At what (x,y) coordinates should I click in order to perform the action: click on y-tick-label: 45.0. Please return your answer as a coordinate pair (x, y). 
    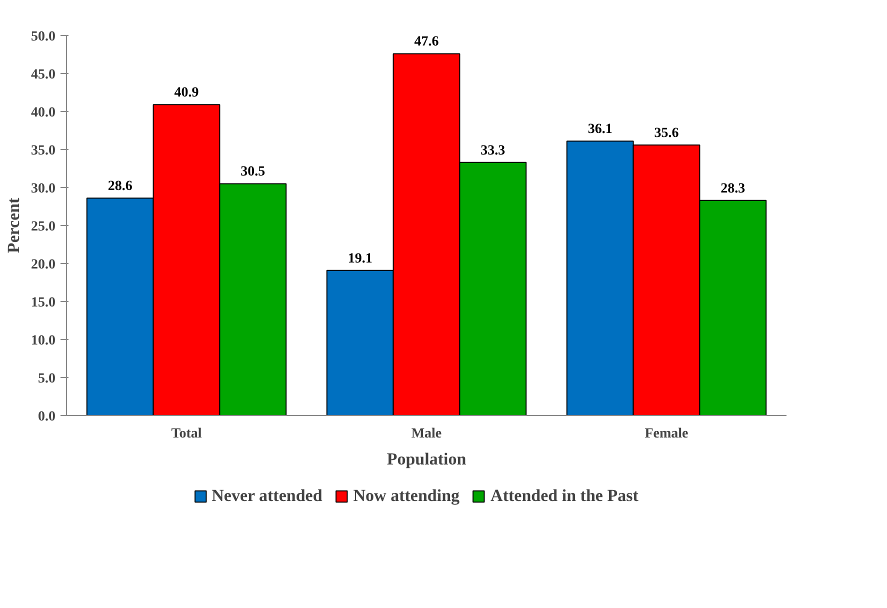
    Looking at the image, I should click on (43, 75).